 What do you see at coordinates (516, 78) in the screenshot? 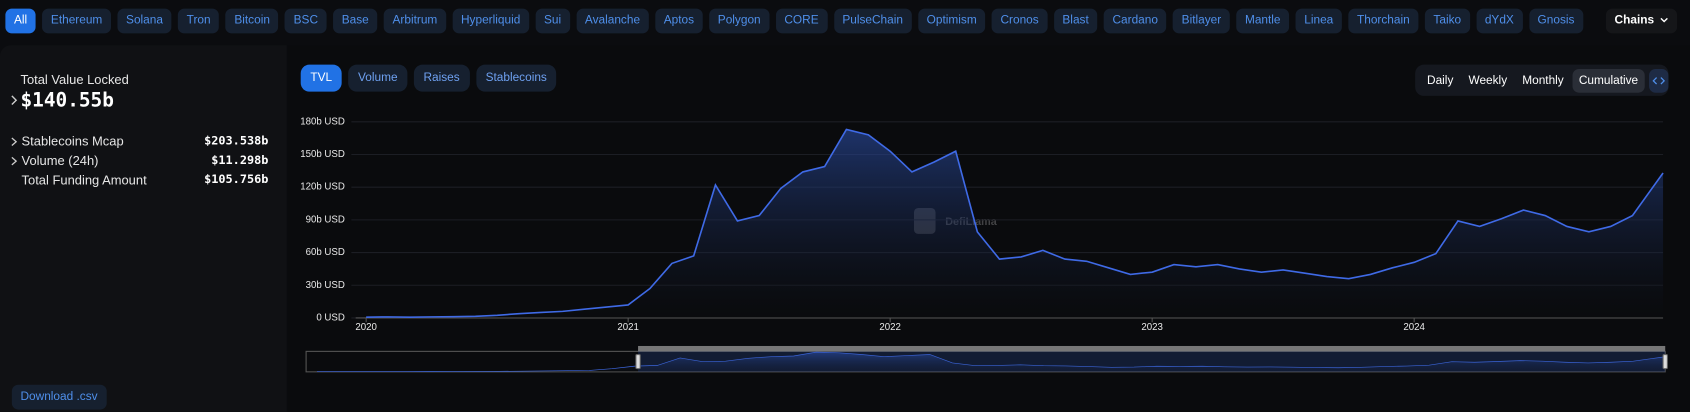
I see `tab-button: Stablecoins` at bounding box center [516, 78].